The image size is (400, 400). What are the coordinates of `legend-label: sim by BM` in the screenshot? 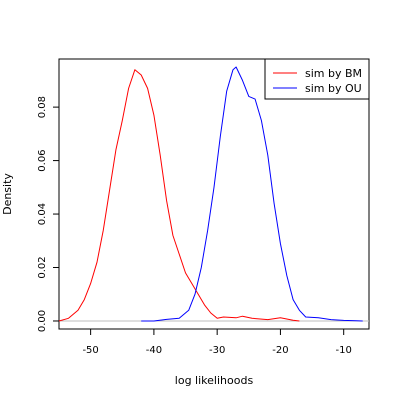 It's located at (333, 73).